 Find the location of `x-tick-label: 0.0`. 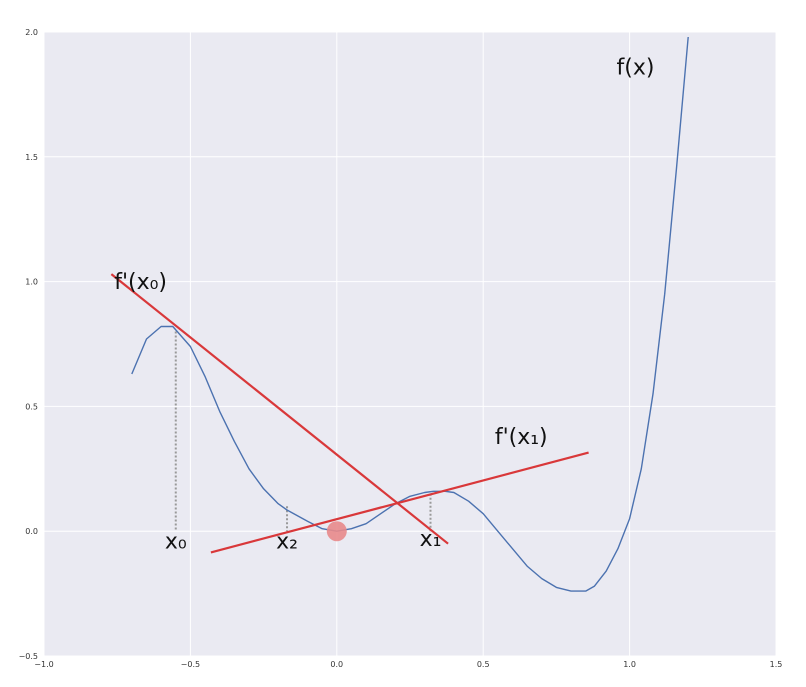

x-tick-label: 0.0 is located at coordinates (336, 664).